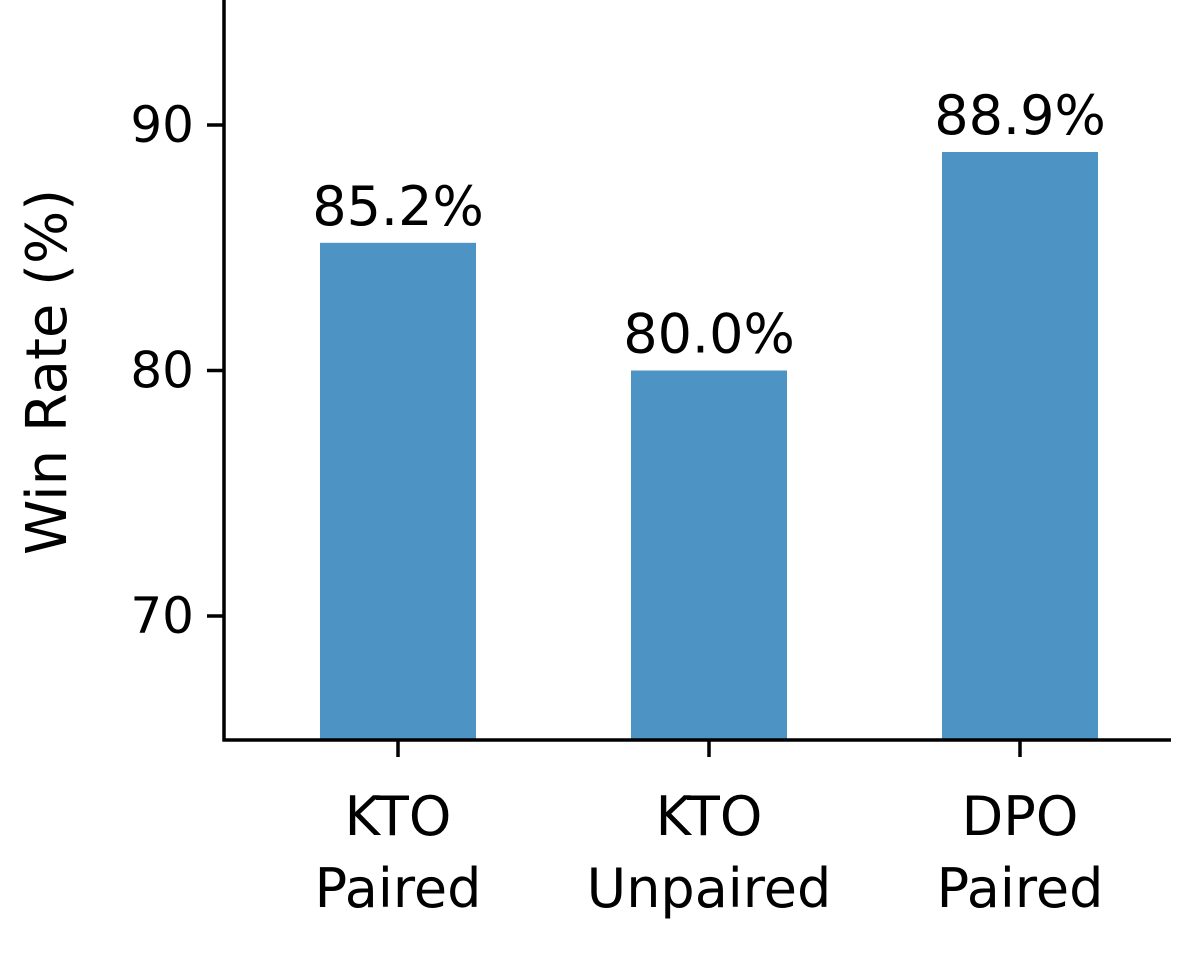 The width and height of the screenshot is (1196, 954). Describe the element at coordinates (398, 206) in the screenshot. I see `bar-value-label-0: 85.2%` at that location.